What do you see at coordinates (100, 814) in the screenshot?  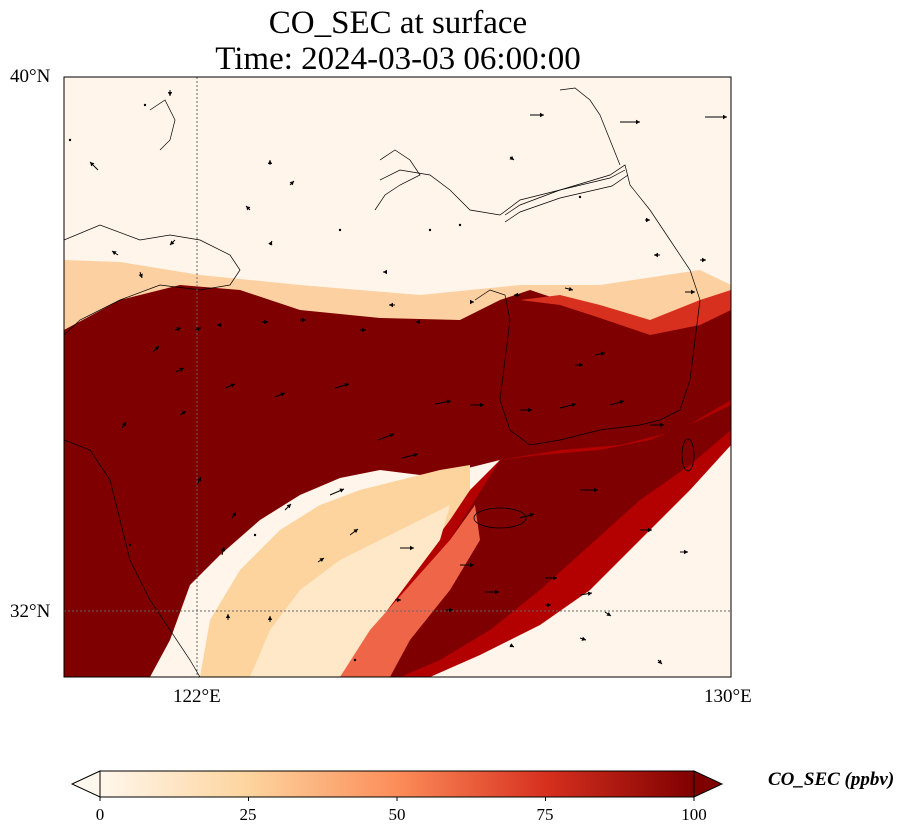 I see `colorbar-tick: 0` at bounding box center [100, 814].